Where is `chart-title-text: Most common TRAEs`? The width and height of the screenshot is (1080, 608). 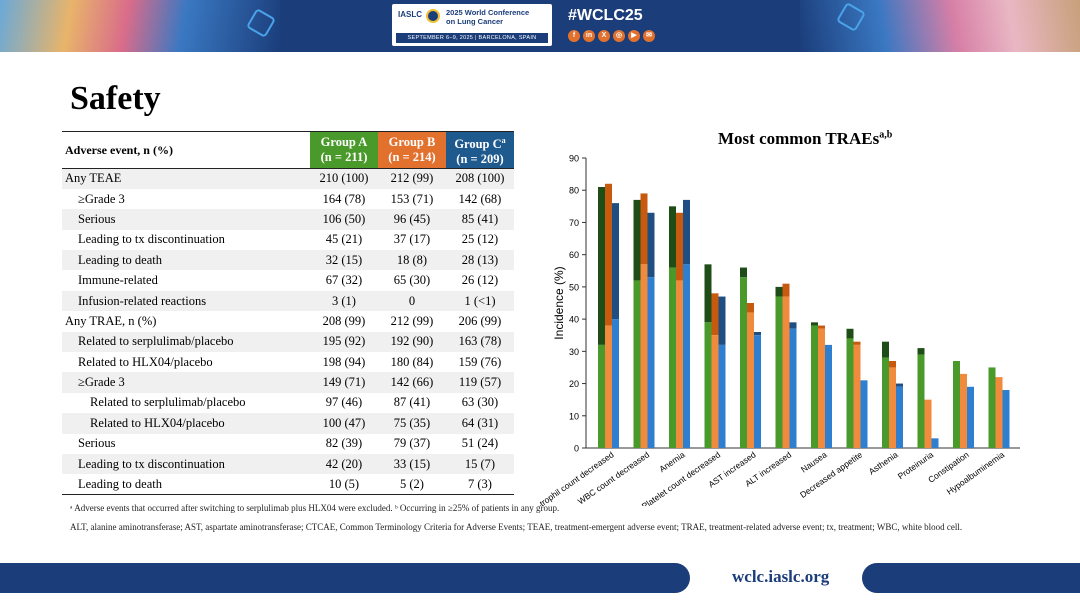 chart-title-text: Most common TRAEs is located at coordinates (799, 138).